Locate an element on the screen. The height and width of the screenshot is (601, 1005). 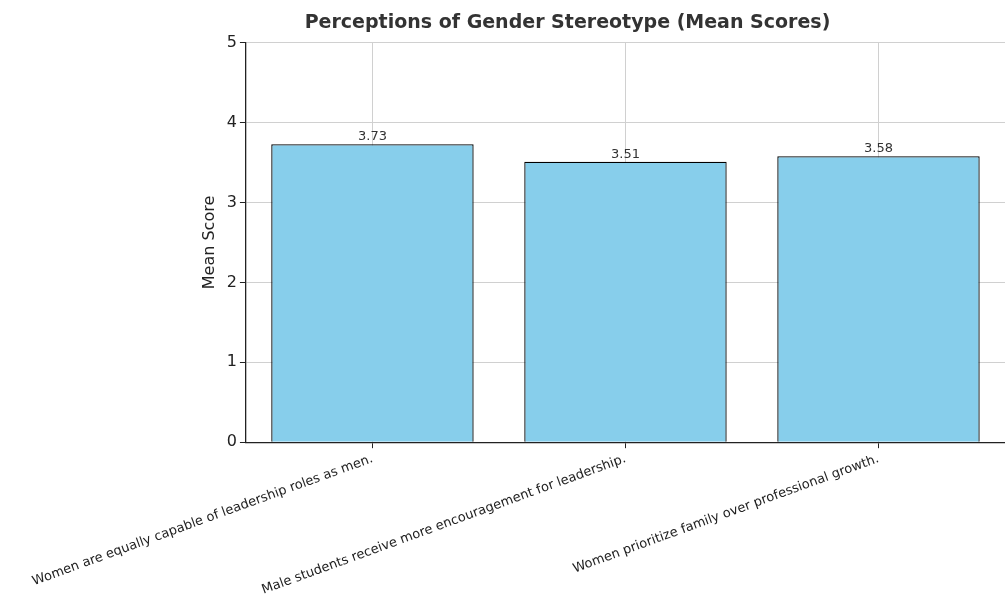
data-label: 3.73 is located at coordinates (372, 136).